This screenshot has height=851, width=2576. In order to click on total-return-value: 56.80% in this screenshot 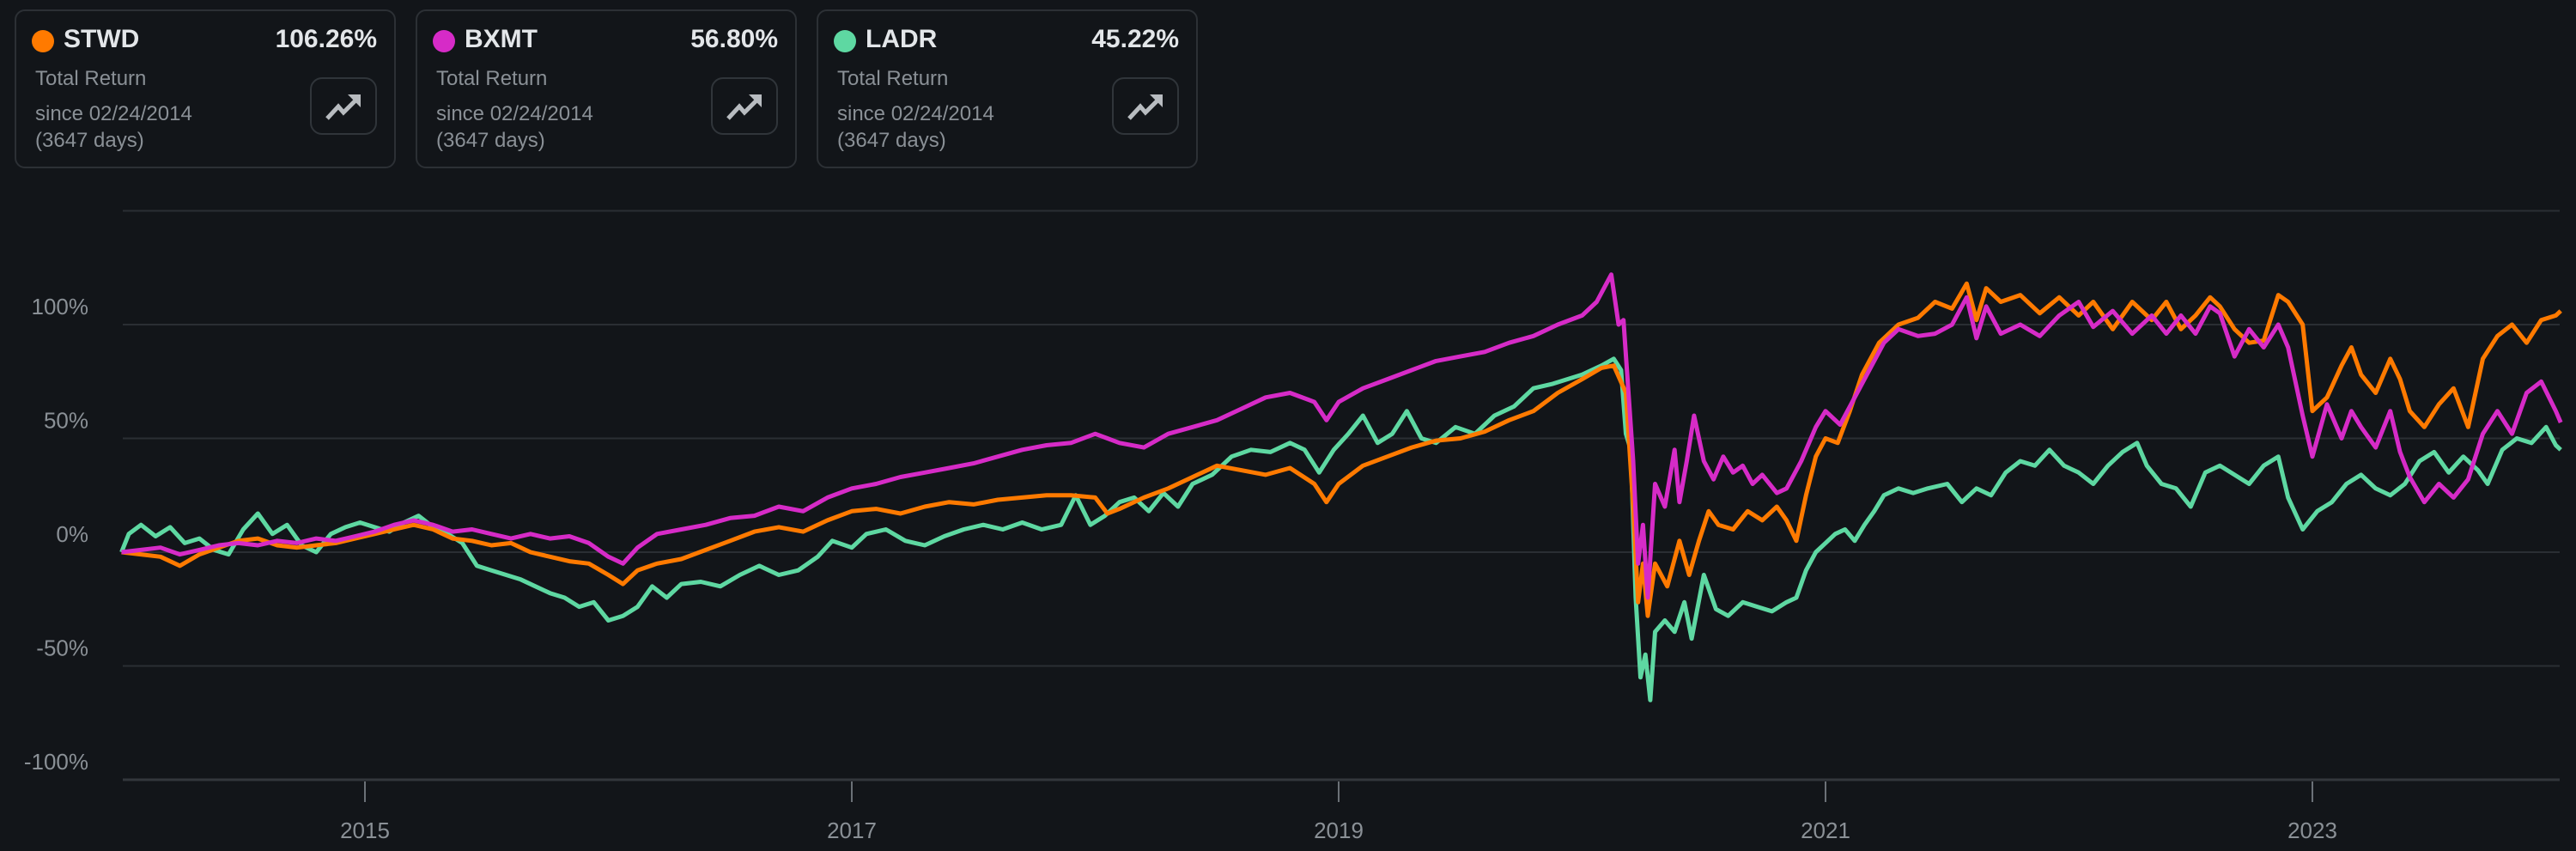, I will do `click(734, 39)`.